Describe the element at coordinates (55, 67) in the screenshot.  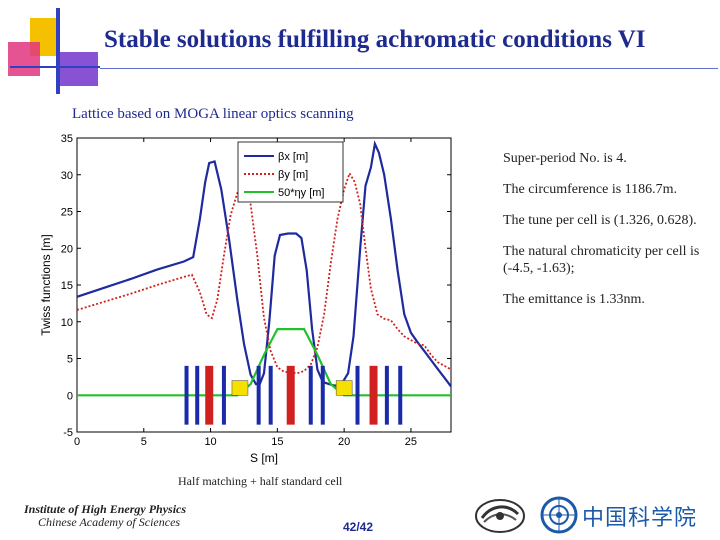
I see `corner-horizontal-line` at that location.